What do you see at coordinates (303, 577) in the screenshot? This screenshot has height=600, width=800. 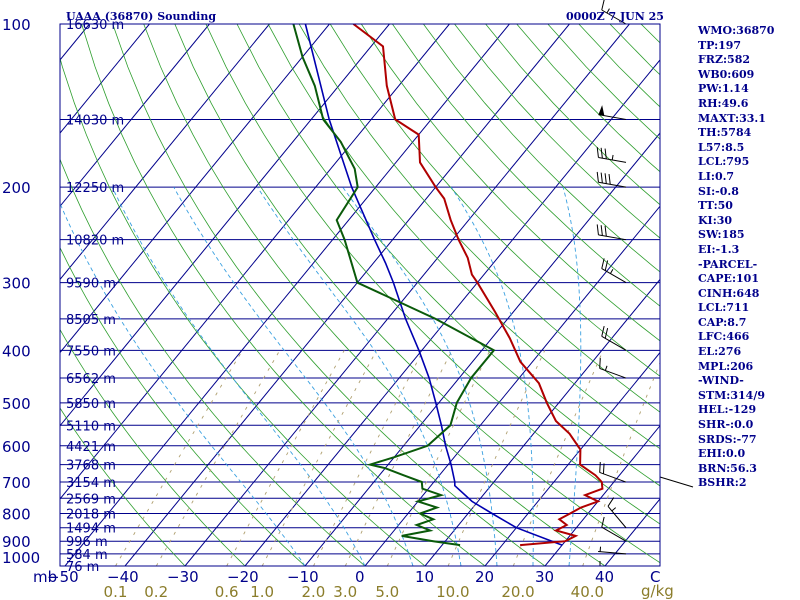 I see `temperature-tick-label: −10` at bounding box center [303, 577].